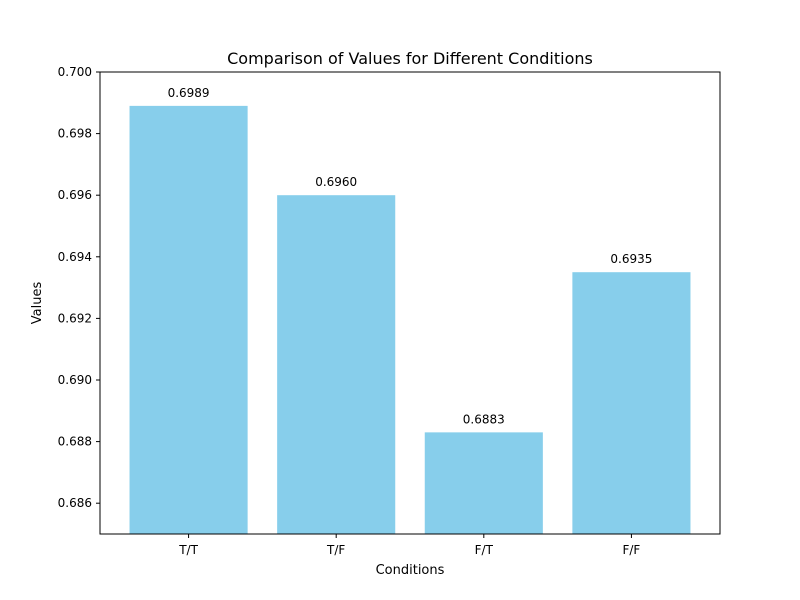 This screenshot has height=600, width=800. What do you see at coordinates (335, 550) in the screenshot?
I see `x-tick-label: T/F` at bounding box center [335, 550].